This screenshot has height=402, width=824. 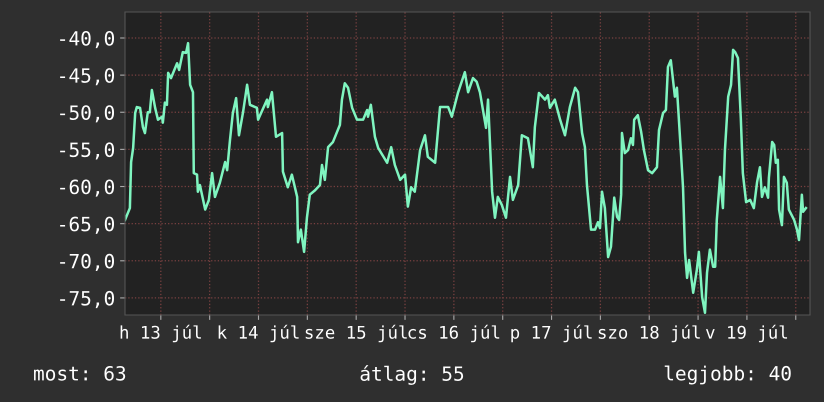 I want to click on x-tick-label: h 13 júl, so click(x=160, y=333).